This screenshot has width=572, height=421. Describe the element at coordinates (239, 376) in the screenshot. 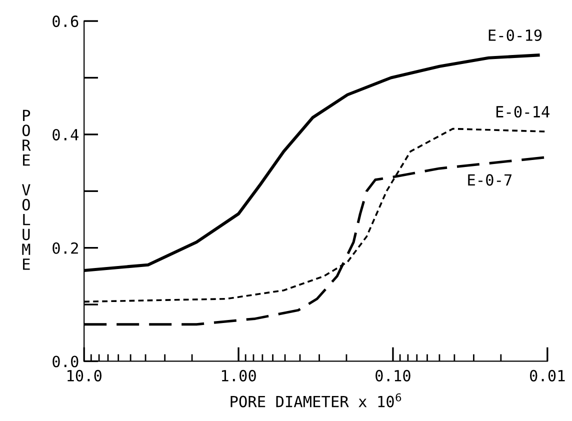

I see `x-tick-label: 1.00` at that location.